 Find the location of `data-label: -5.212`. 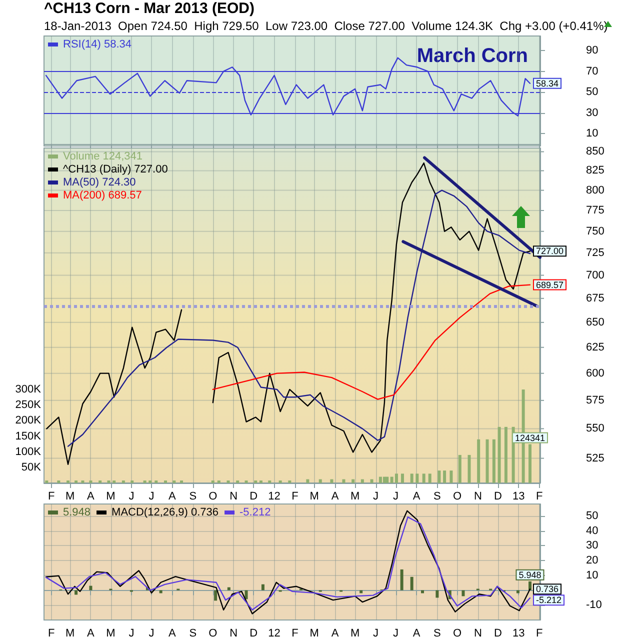

data-label: -5.212 is located at coordinates (549, 600).